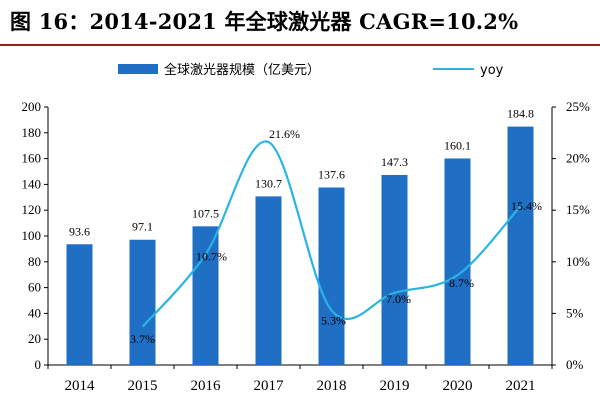 The image size is (600, 400). I want to click on x-tick-label: 2016, so click(206, 386).